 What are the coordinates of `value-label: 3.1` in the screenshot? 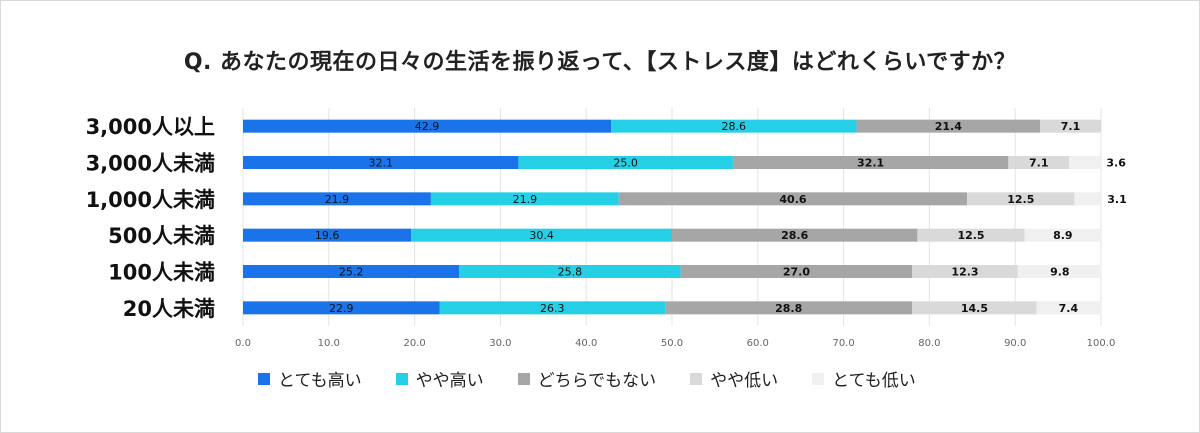 It's located at (1117, 199).